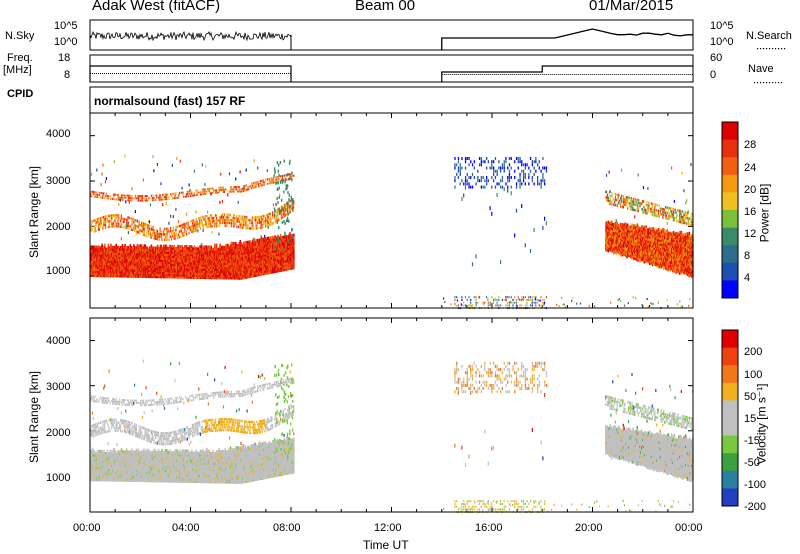 The width and height of the screenshot is (800, 554). Describe the element at coordinates (287, 528) in the screenshot. I see `xtick-2: 08:00` at that location.